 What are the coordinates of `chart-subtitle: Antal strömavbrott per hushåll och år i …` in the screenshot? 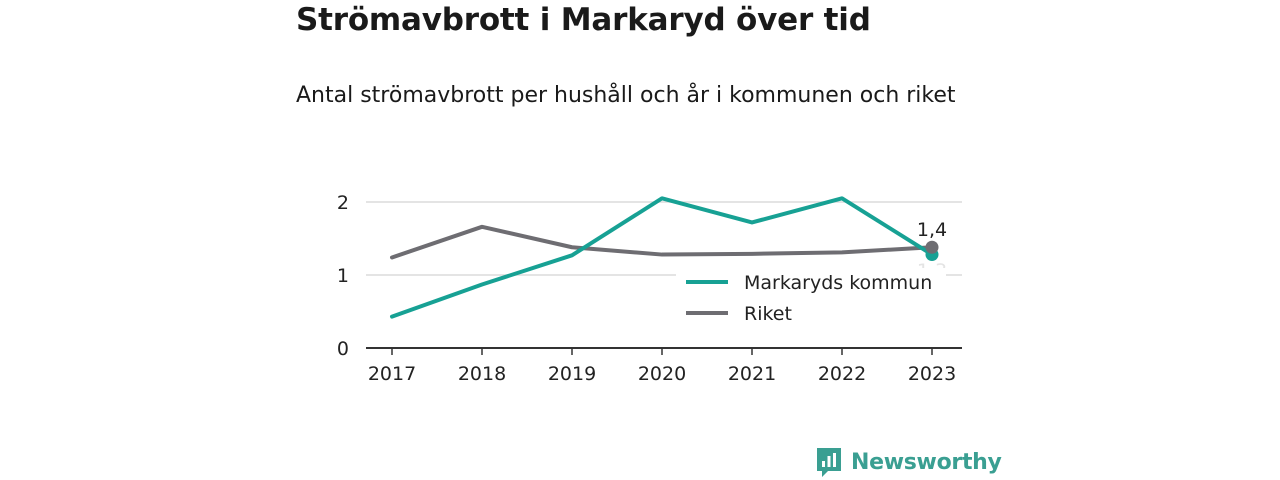 It's located at (626, 95).